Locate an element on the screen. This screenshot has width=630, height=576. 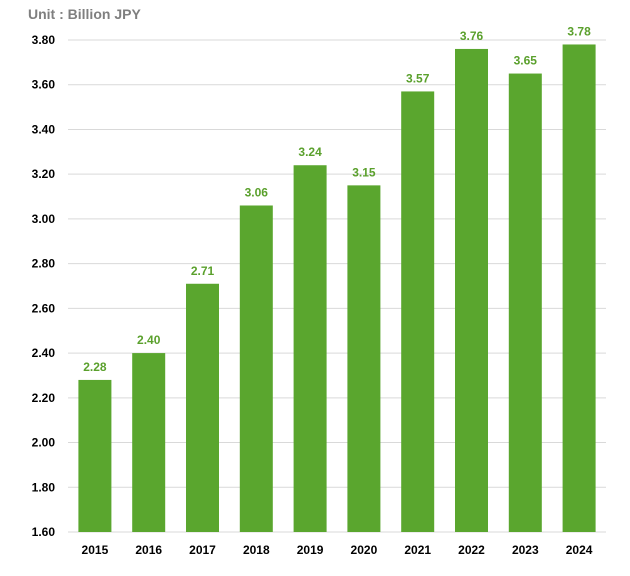
x-tick-label: 2022 is located at coordinates (471, 550).